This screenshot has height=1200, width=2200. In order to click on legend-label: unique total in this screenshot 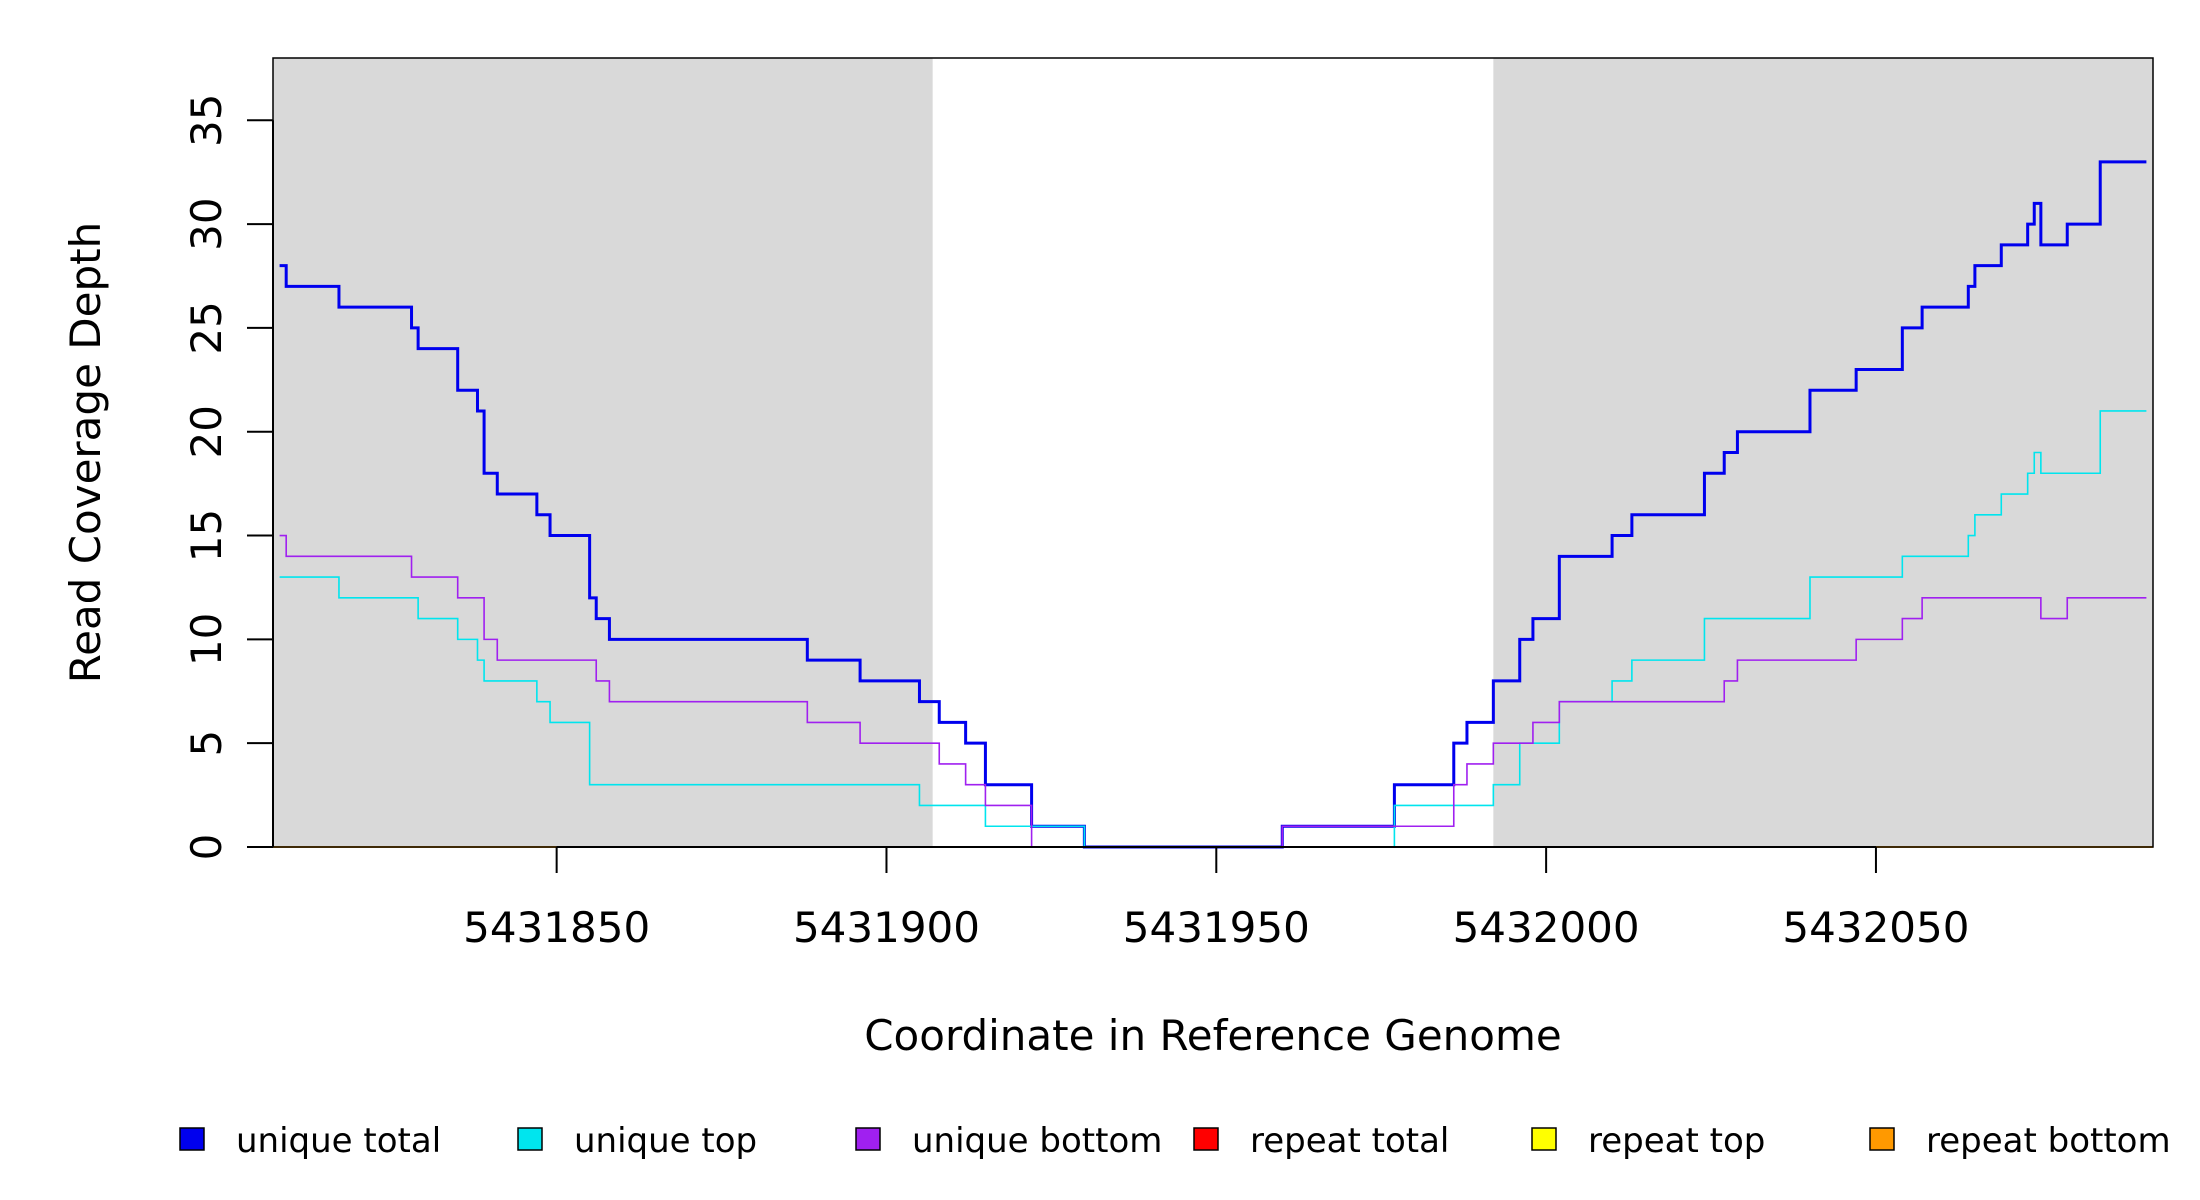, I will do `click(338, 1141)`.